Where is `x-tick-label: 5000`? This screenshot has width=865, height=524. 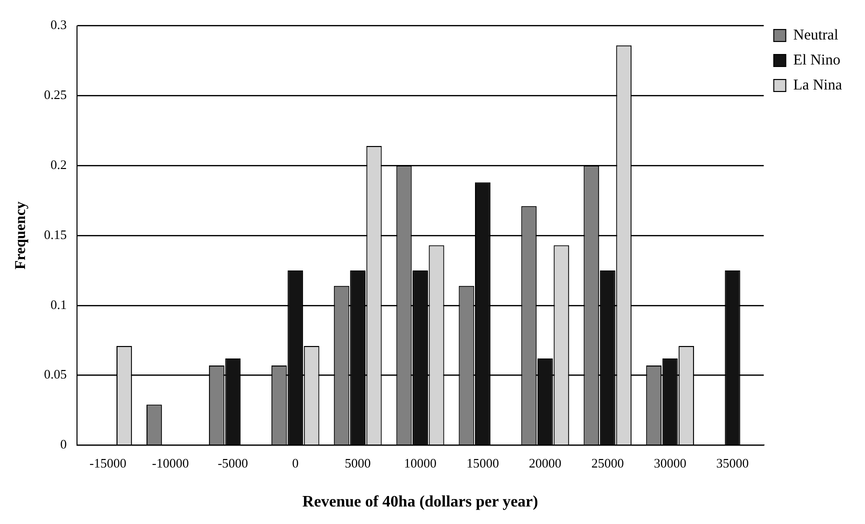 x-tick-label: 5000 is located at coordinates (357, 462).